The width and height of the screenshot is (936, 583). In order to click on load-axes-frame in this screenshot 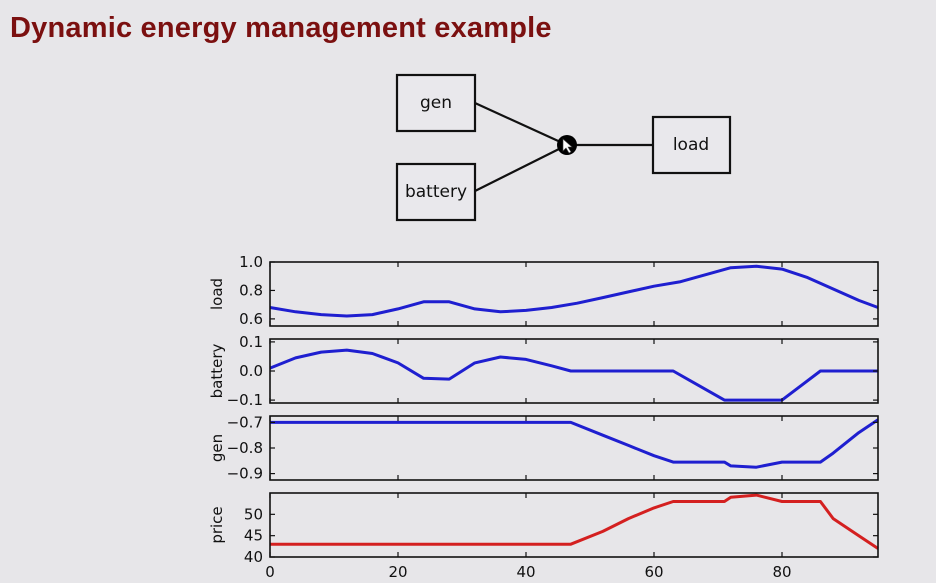, I will do `click(574, 294)`.